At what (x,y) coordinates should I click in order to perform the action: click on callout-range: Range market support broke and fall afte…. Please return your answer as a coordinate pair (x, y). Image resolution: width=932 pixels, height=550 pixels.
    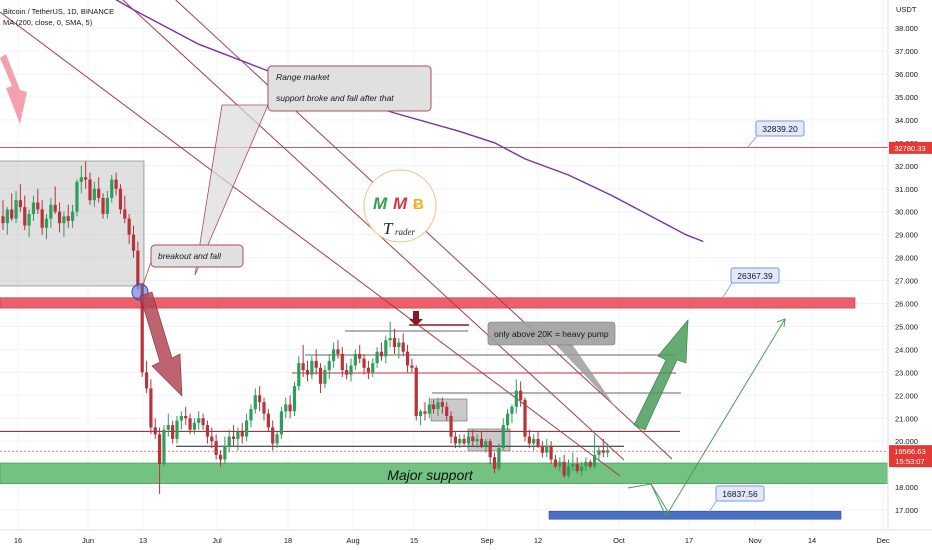
    Looking at the image, I should click on (313, 170).